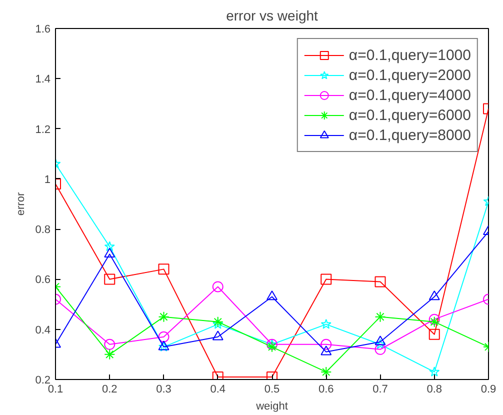  What do you see at coordinates (409, 75) in the screenshot?
I see `legend-label: α=0.1,query=2000` at bounding box center [409, 75].